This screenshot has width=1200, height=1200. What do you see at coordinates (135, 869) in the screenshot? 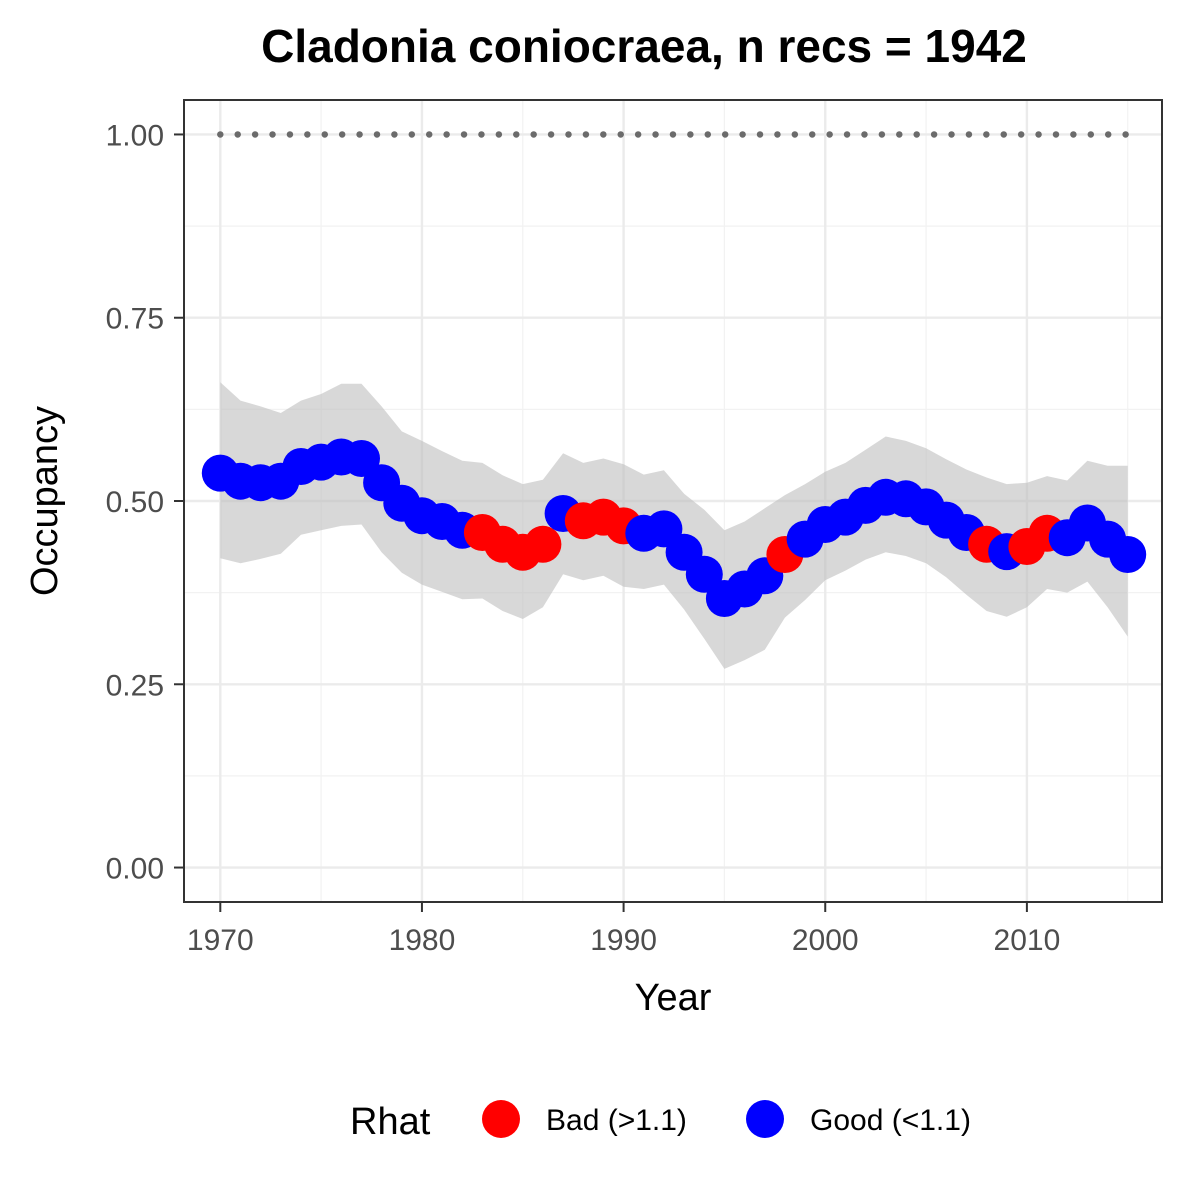
I see `y-tick-label: 0.00` at bounding box center [135, 869].